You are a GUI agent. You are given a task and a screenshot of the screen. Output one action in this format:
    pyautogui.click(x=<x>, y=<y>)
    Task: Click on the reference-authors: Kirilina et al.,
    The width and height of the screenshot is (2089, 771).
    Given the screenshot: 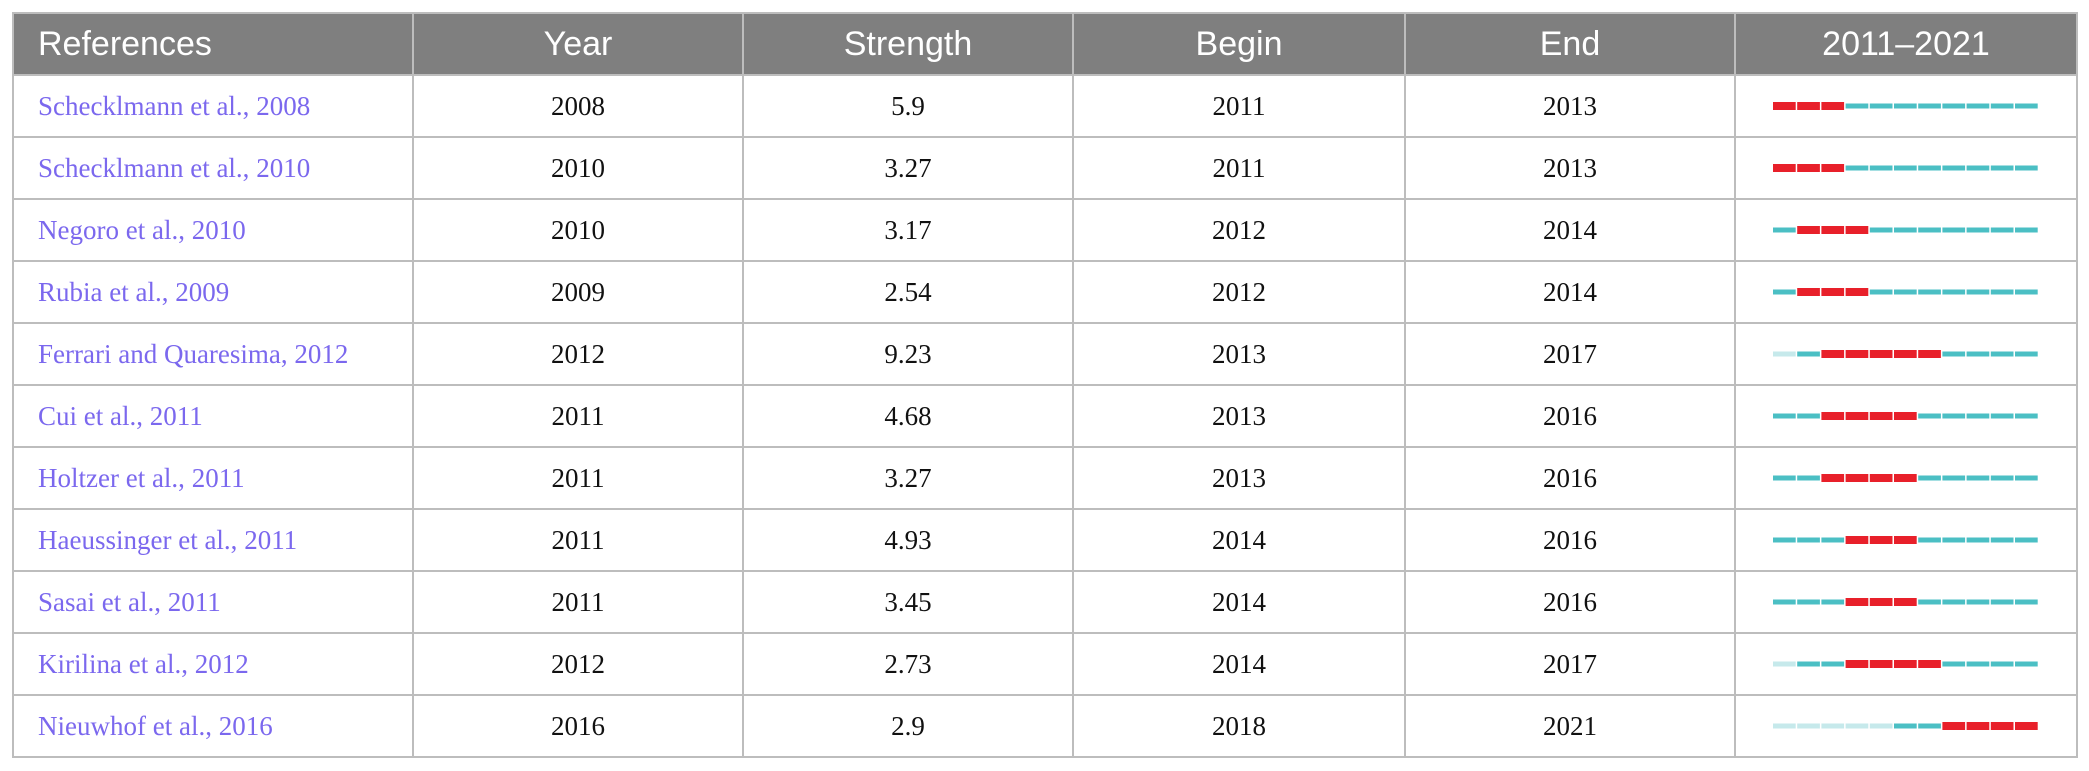 What is the action you would take?
    pyautogui.click(x=113, y=663)
    